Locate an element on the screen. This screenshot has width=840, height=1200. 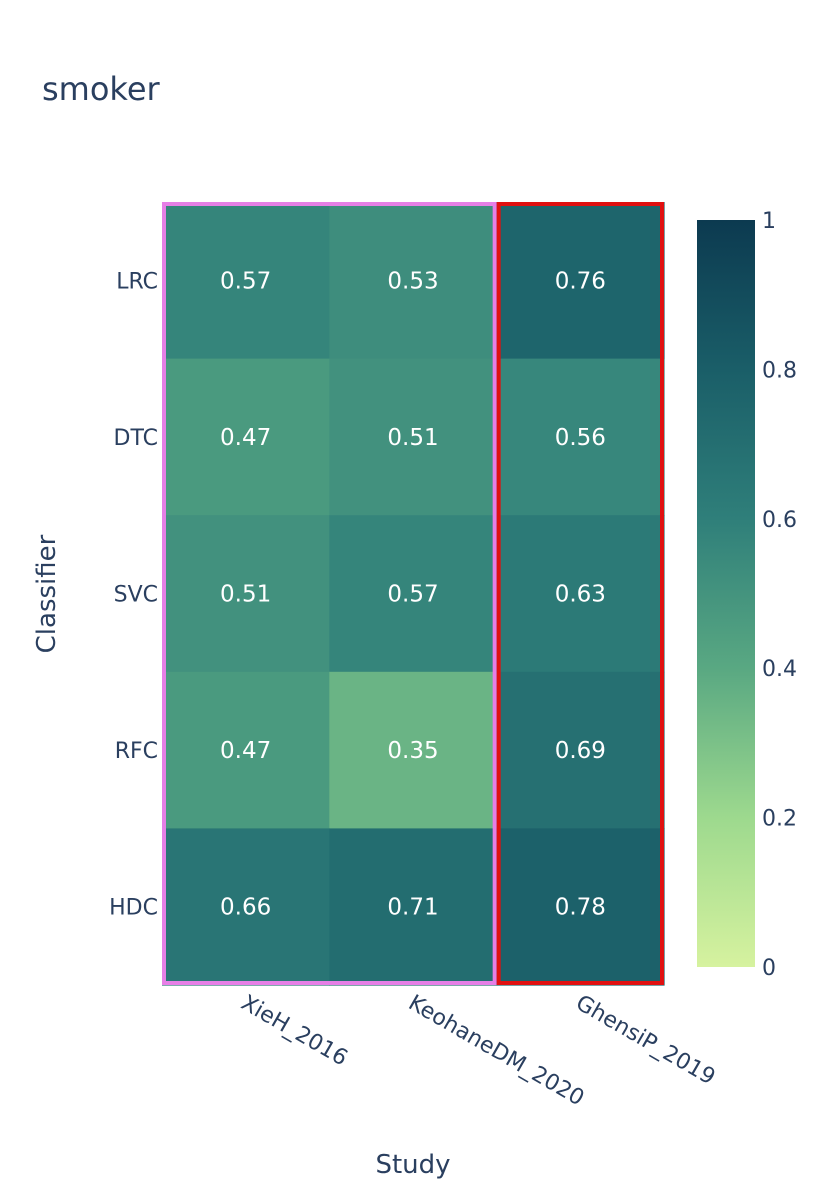
y-tick-lrc: LRC is located at coordinates (137, 281).